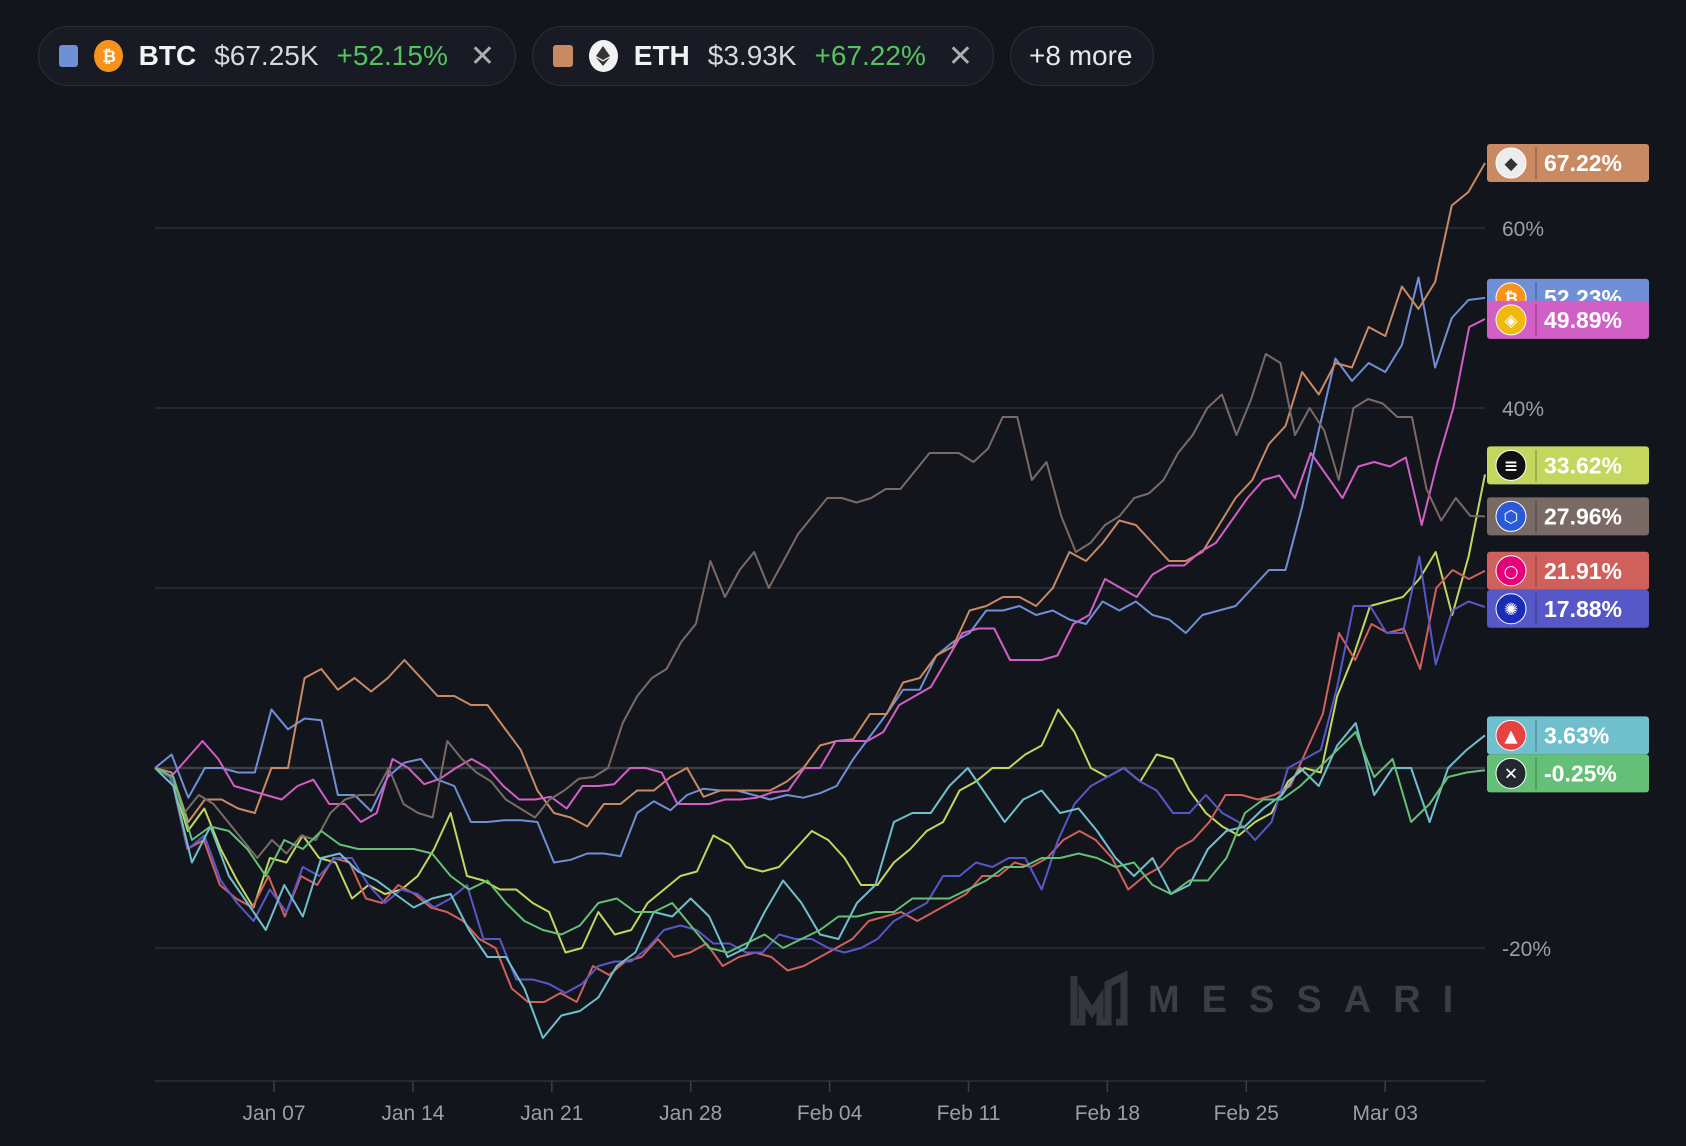 The width and height of the screenshot is (1686, 1146). Describe the element at coordinates (1580, 773) in the screenshot. I see `end-value-label: -0.25%` at that location.